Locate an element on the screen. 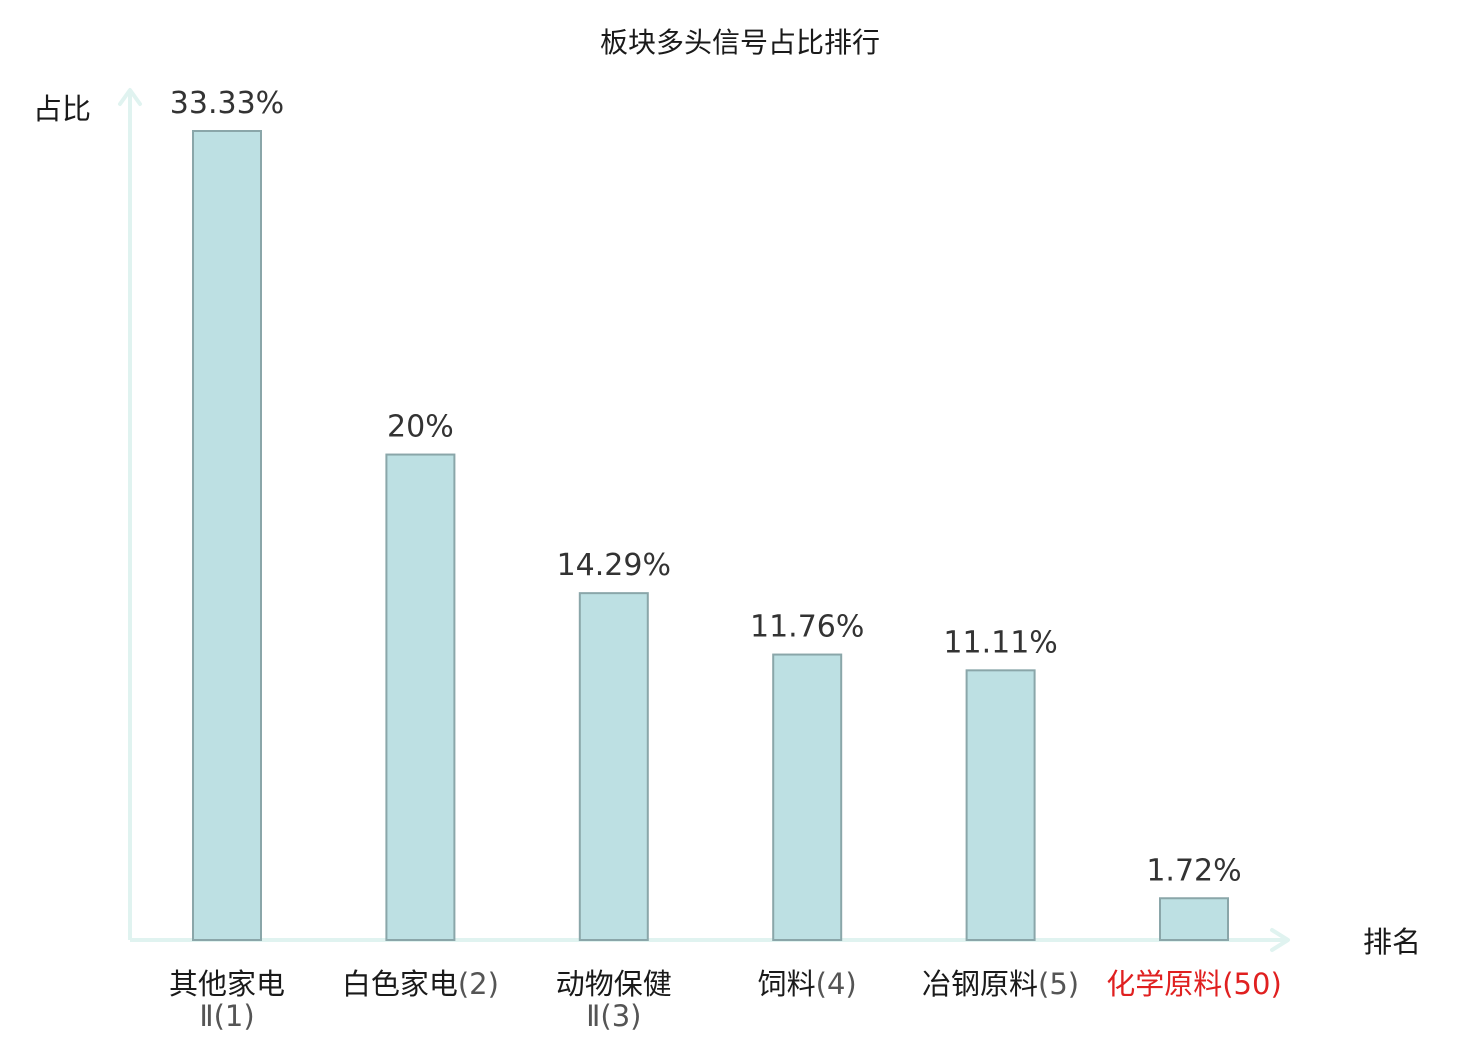 The width and height of the screenshot is (1480, 1040). category-label: 冶钢原料(5) is located at coordinates (1000, 984).